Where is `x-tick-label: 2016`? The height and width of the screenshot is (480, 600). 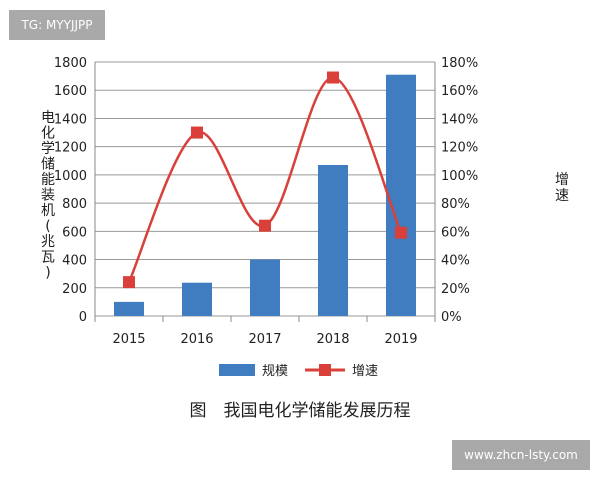 x-tick-label: 2016 is located at coordinates (196, 339).